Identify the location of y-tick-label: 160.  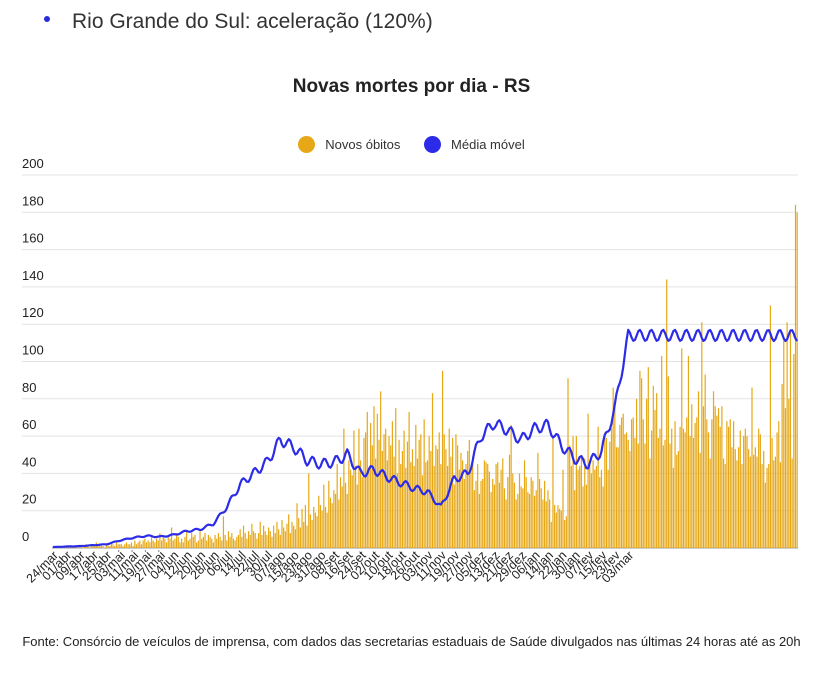
(33, 238).